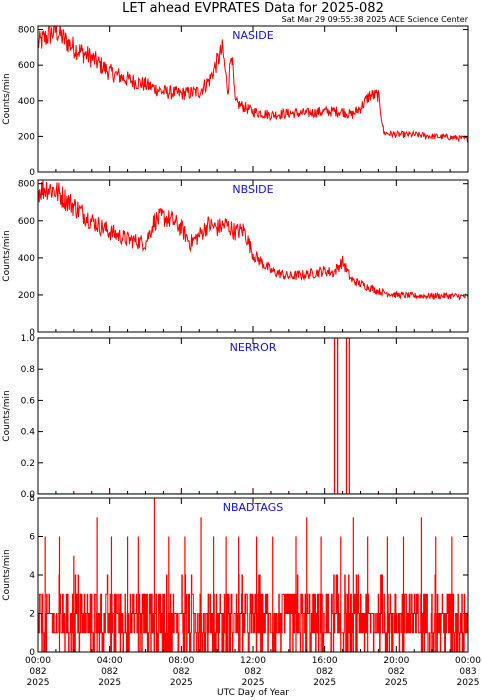 This screenshot has height=700, width=482. Describe the element at coordinates (253, 693) in the screenshot. I see `x-axis-title: UTC Day of Year` at that location.